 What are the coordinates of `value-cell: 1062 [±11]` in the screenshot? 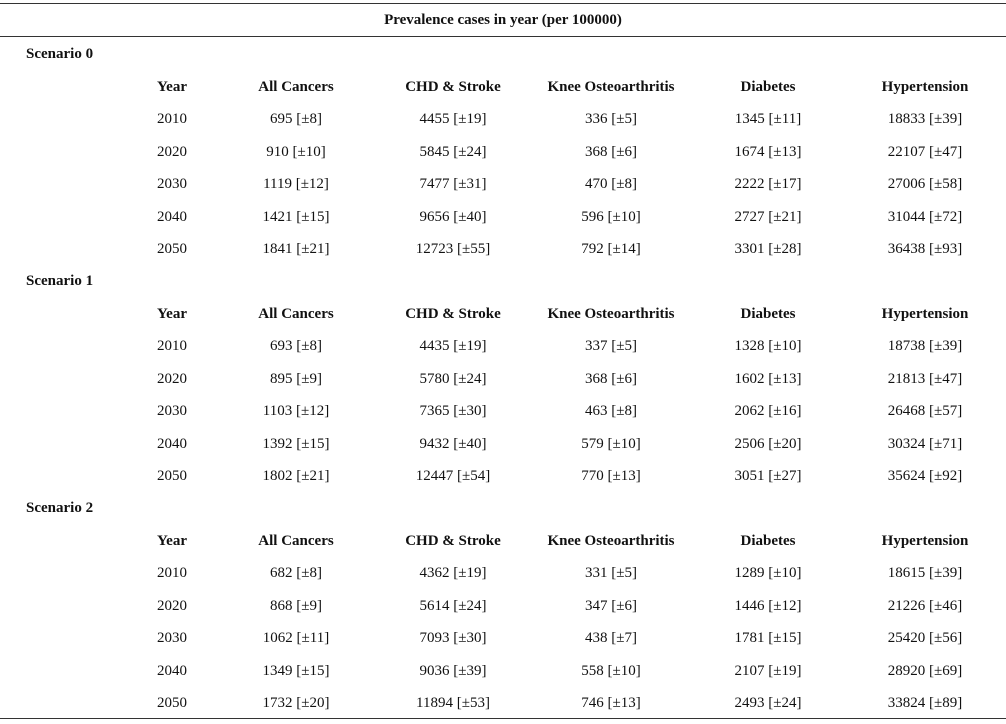 It's located at (296, 638).